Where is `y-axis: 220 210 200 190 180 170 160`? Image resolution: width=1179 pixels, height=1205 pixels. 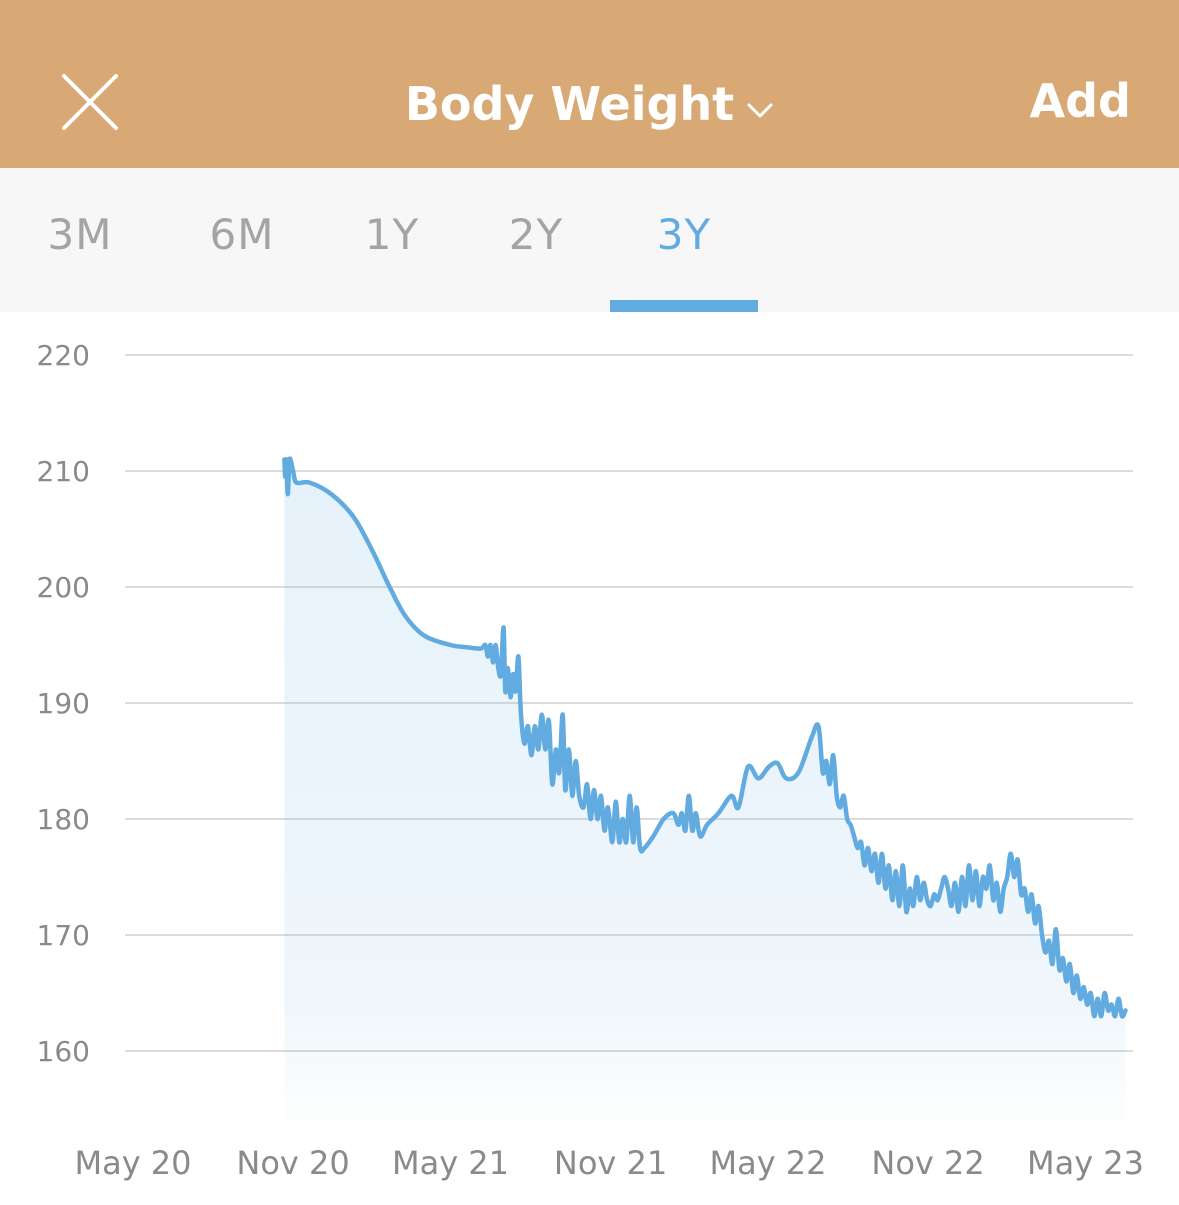 y-axis: 220 210 200 190 180 170 160 is located at coordinates (63, 703).